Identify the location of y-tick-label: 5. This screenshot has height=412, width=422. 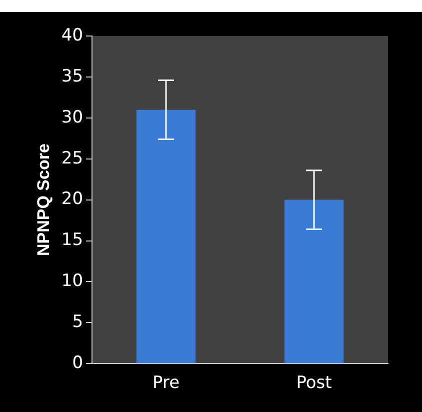
(78, 322).